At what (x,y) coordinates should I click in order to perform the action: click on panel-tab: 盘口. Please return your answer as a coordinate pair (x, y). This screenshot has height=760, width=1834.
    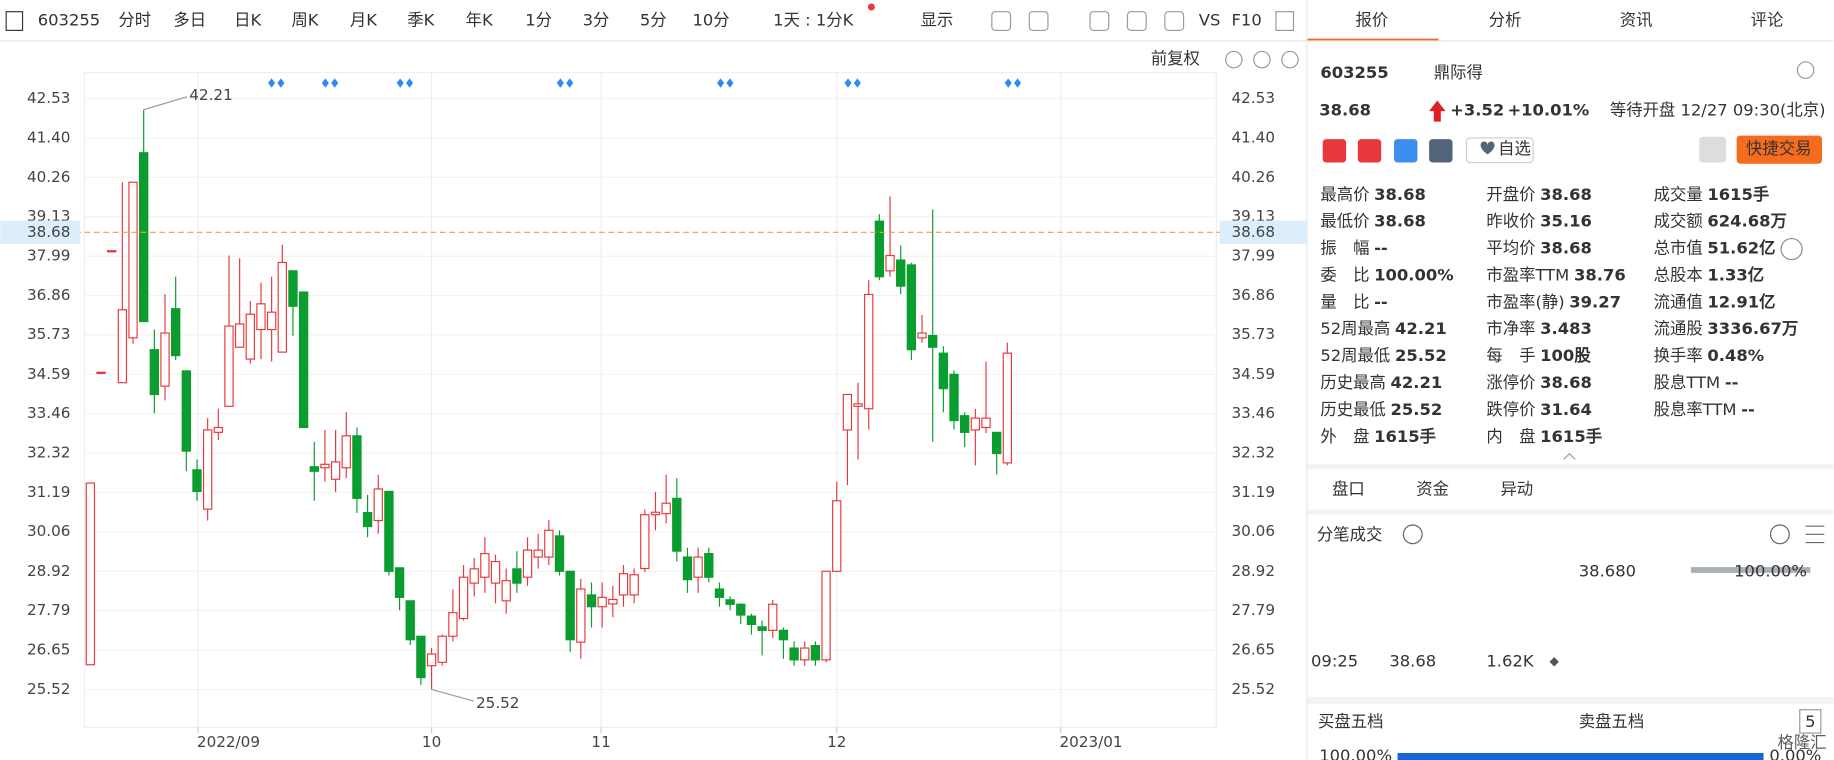
    Looking at the image, I should click on (1348, 488).